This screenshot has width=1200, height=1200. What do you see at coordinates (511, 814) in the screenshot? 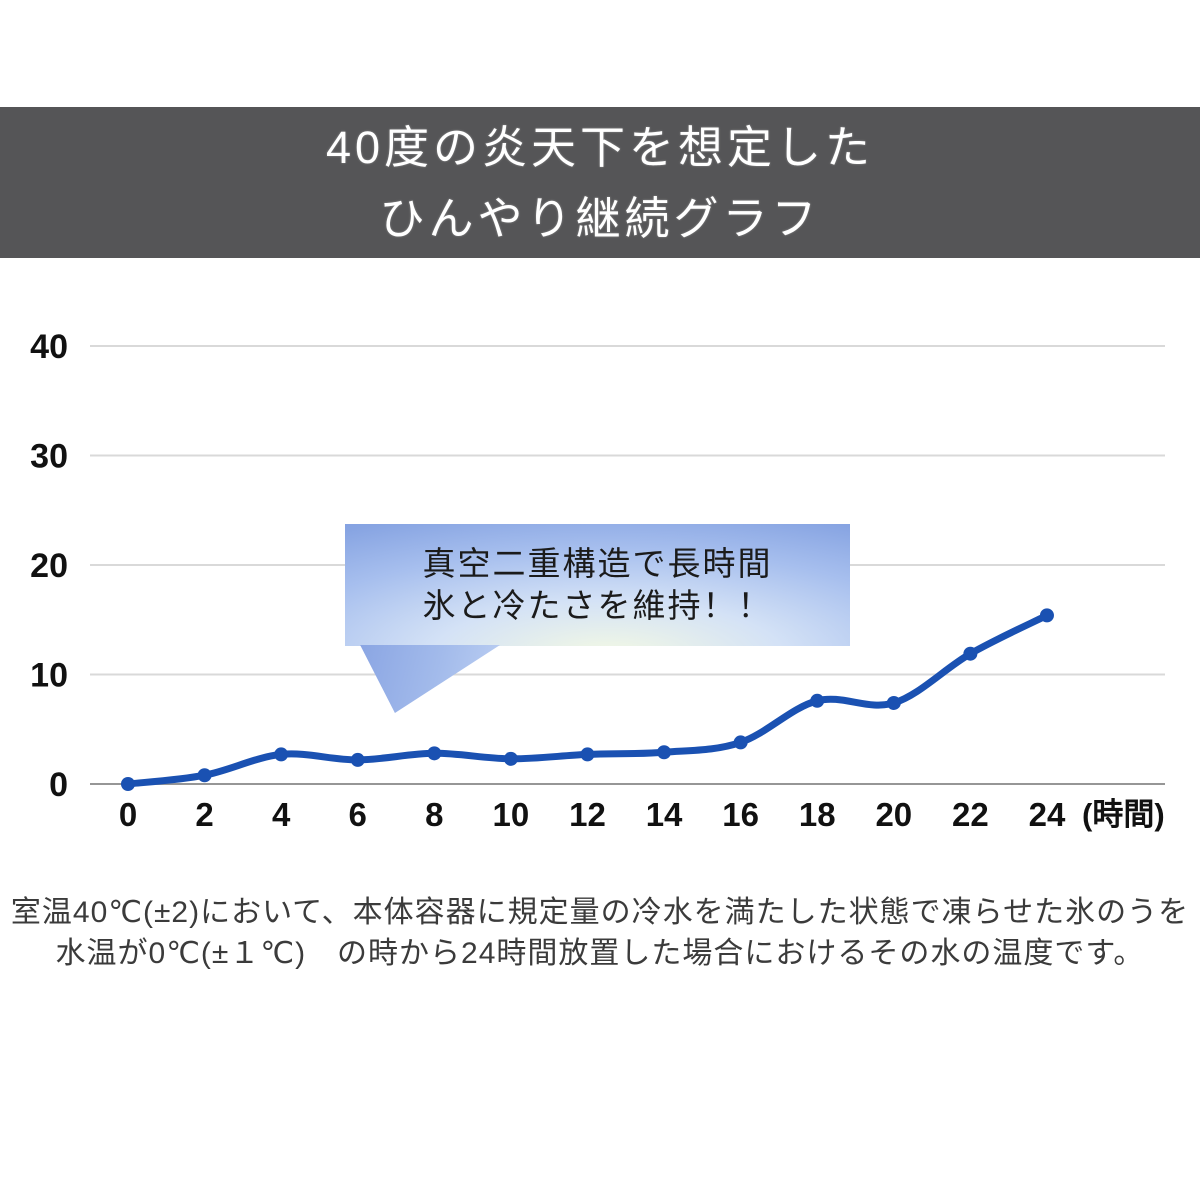
I see `x-axis-tick-label: 10` at bounding box center [511, 814].